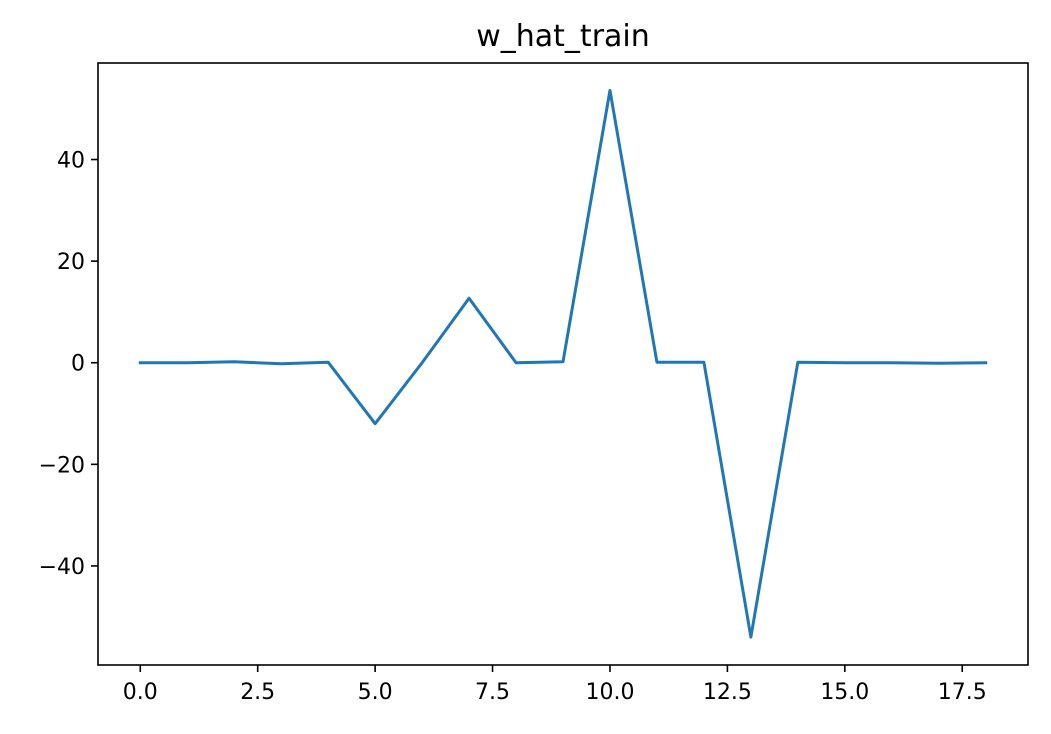 Image resolution: width=1051 pixels, height=734 pixels. What do you see at coordinates (492, 692) in the screenshot?
I see `x-tick-label: 7.5` at bounding box center [492, 692].